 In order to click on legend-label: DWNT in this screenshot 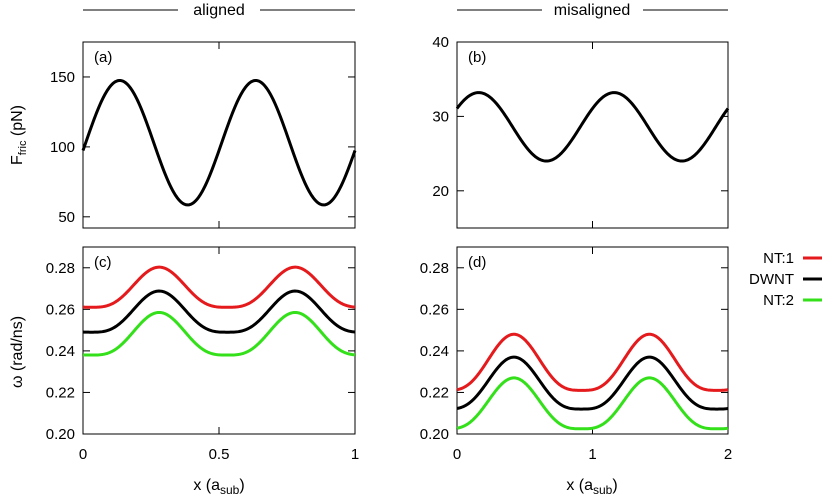, I will do `click(771, 279)`.